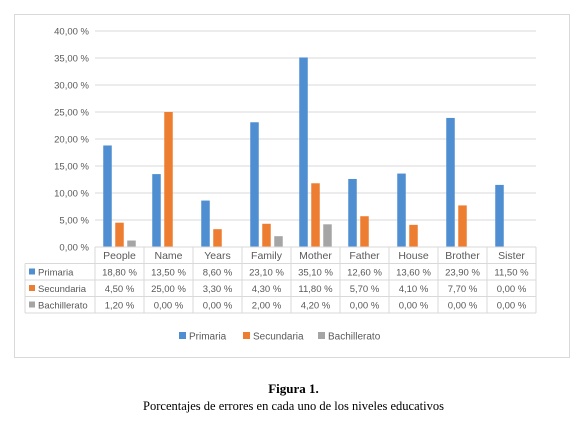  Describe the element at coordinates (315, 256) in the screenshot. I see `category-label: Mother` at that location.